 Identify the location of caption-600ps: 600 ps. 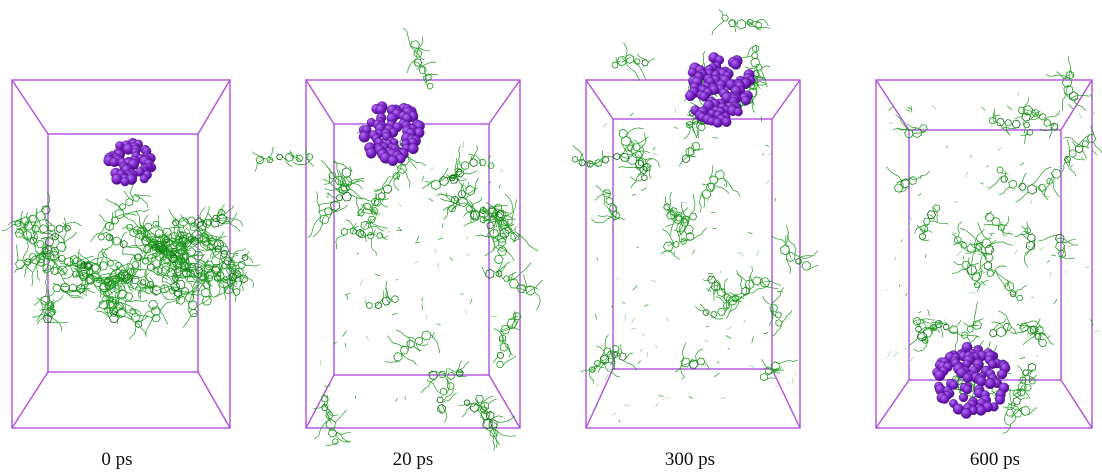
(995, 459).